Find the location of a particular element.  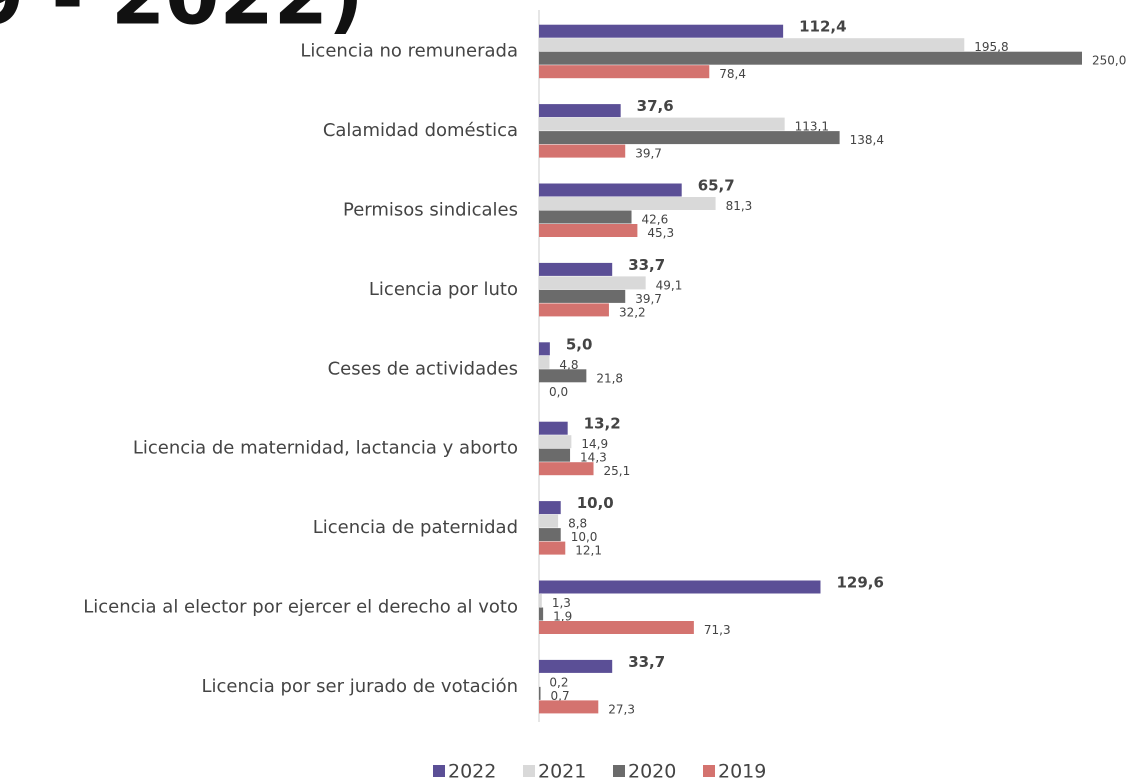

legend-label: 2022 is located at coordinates (472, 771).